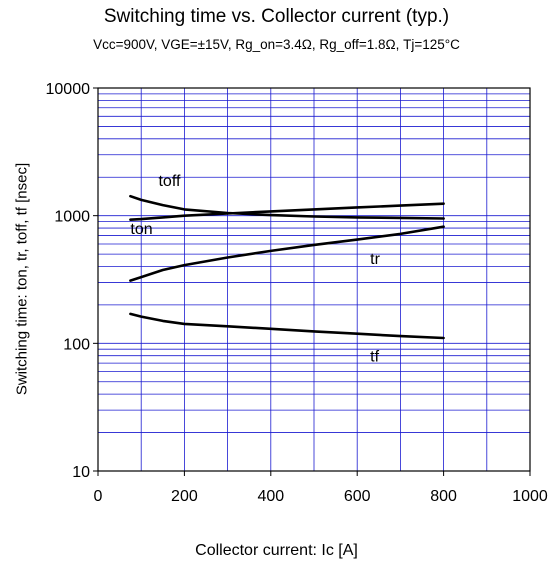  Describe the element at coordinates (141, 229) in the screenshot. I see `annotation-ton: ton` at that location.